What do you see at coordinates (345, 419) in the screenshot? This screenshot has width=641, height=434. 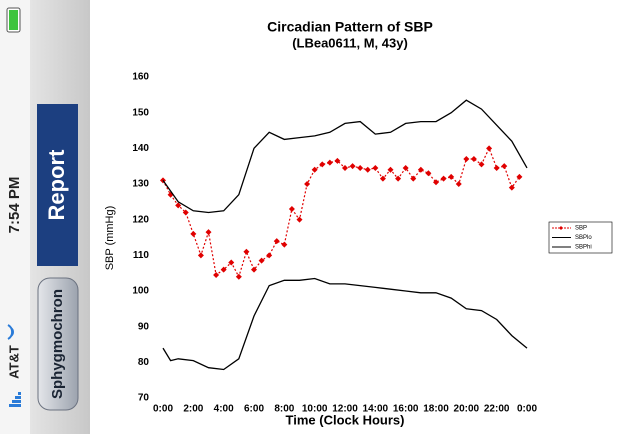 I see `x-axis-label: Time (Clock Hours)` at bounding box center [345, 419].